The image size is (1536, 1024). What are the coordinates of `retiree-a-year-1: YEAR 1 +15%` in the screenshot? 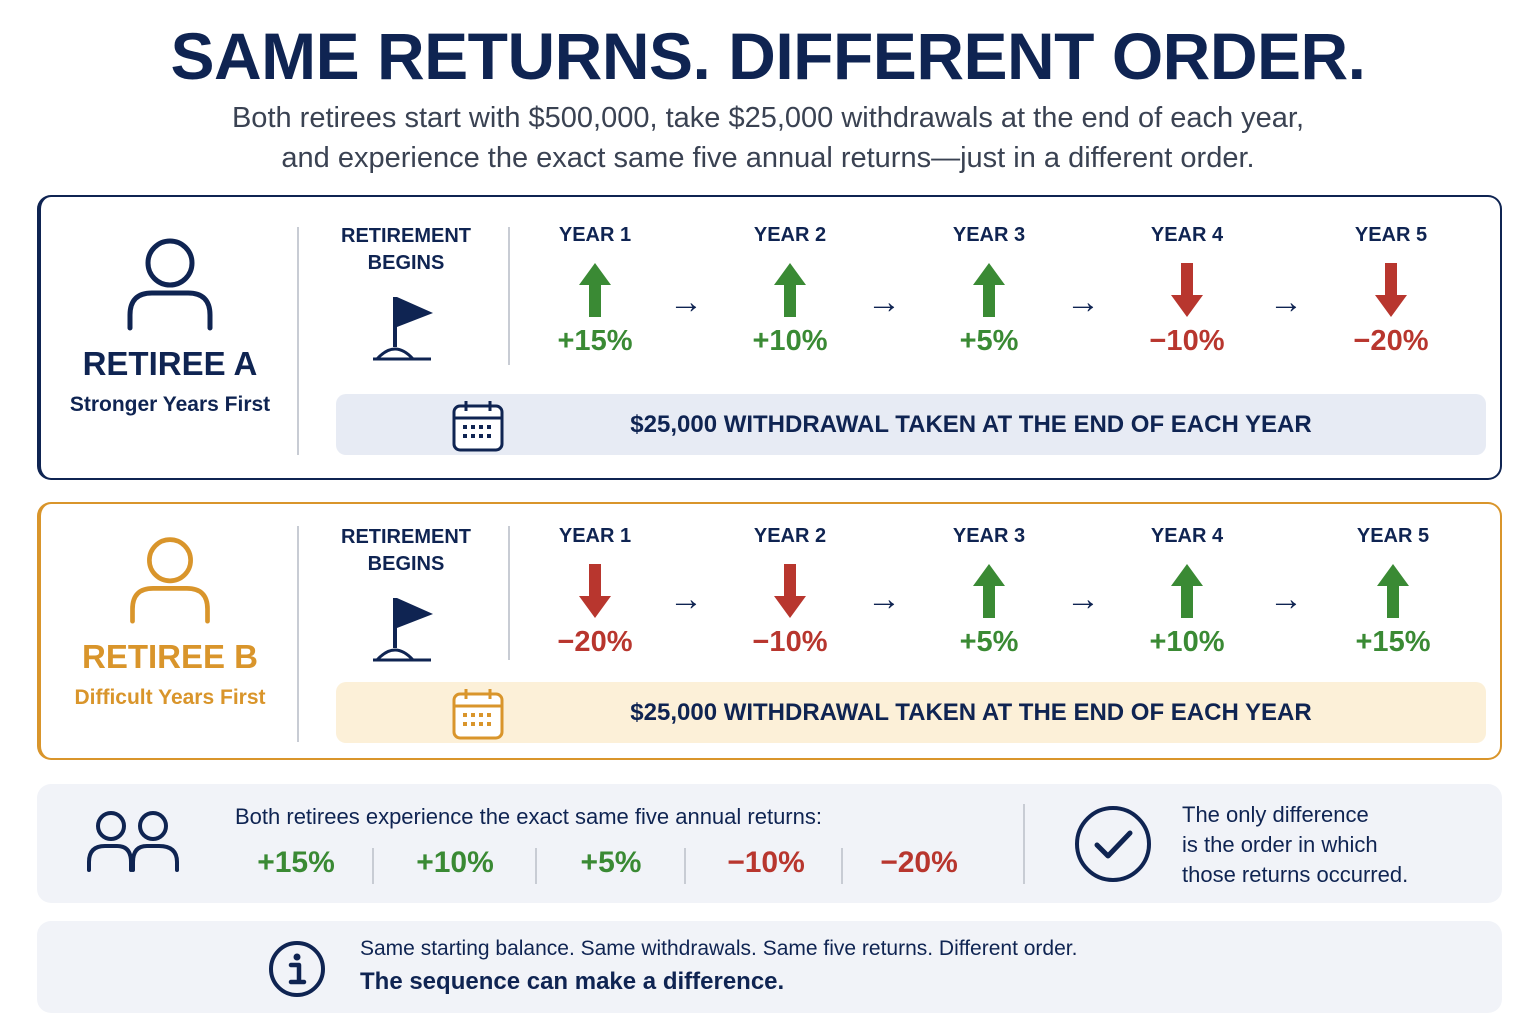 It's located at (595, 291).